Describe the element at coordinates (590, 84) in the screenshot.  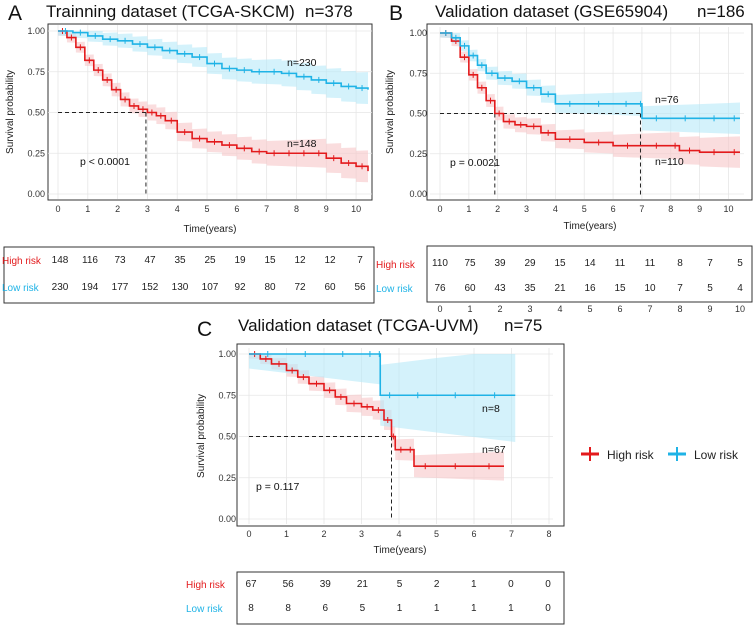
I see `ci-band-low` at that location.